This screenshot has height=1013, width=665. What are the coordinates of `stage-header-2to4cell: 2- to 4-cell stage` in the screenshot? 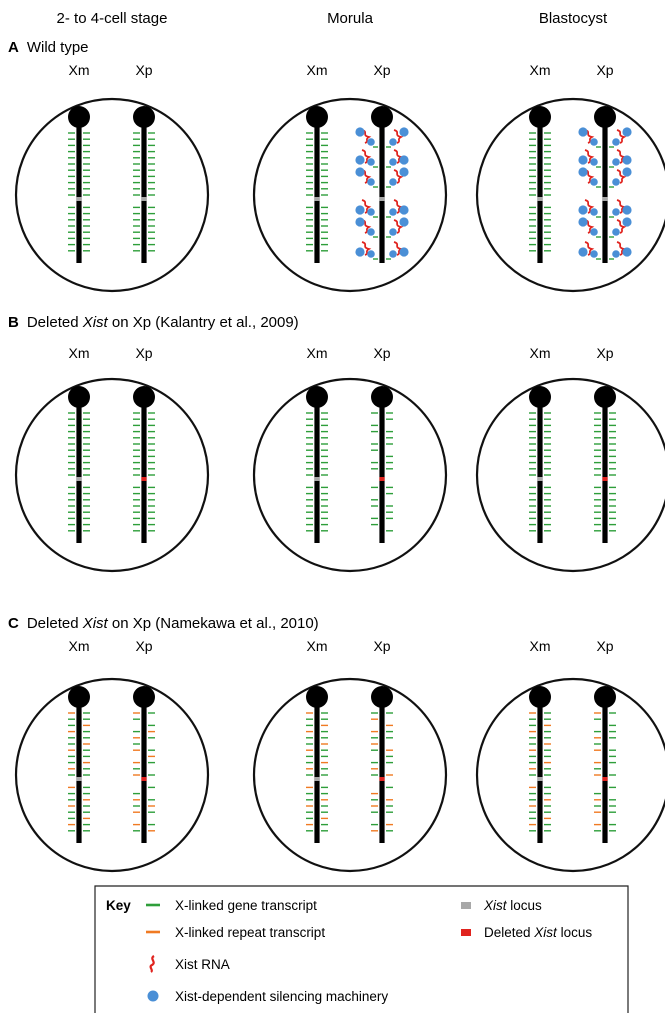 It's located at (112, 18).